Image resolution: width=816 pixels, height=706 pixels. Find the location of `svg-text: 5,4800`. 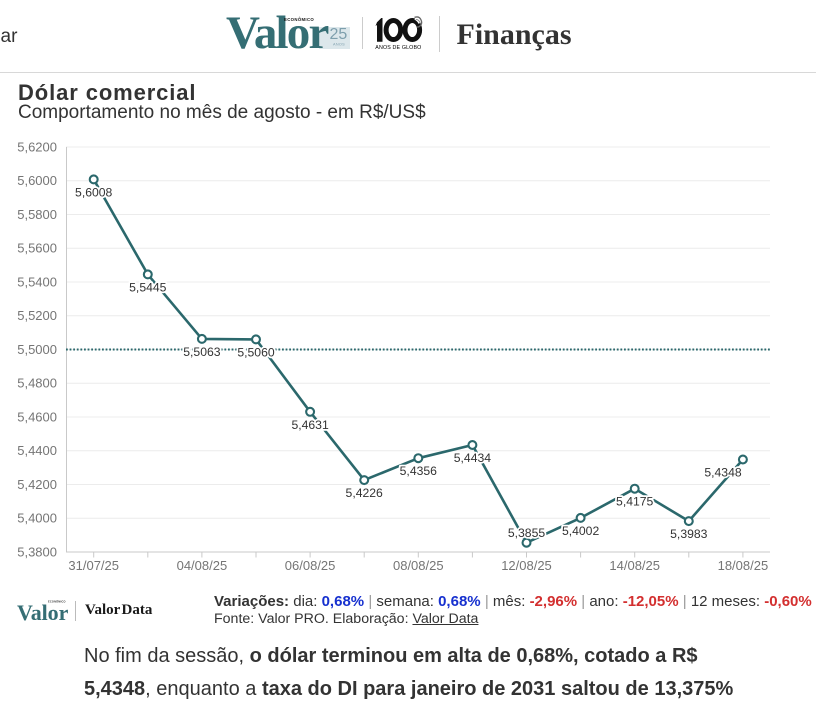

svg-text: 5,4800 is located at coordinates (37, 383).